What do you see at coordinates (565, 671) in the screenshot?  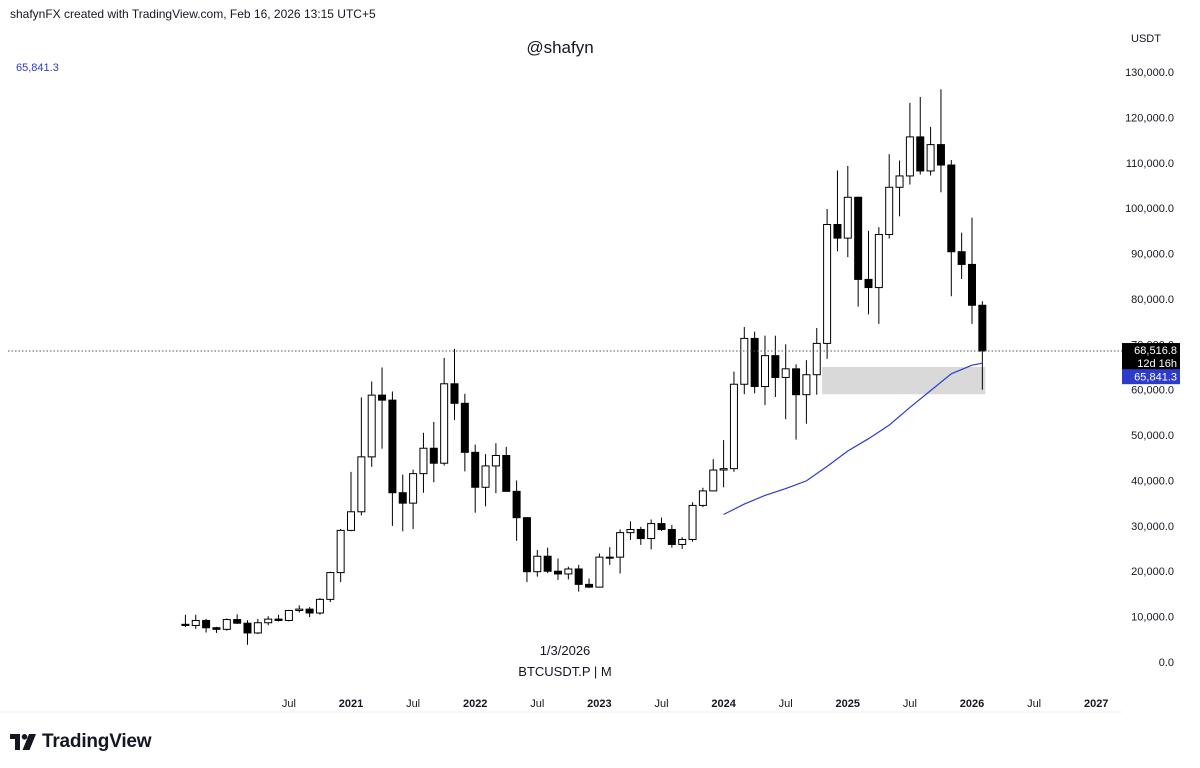 I see `symbol-interval: BTCUSDT.P | M` at bounding box center [565, 671].